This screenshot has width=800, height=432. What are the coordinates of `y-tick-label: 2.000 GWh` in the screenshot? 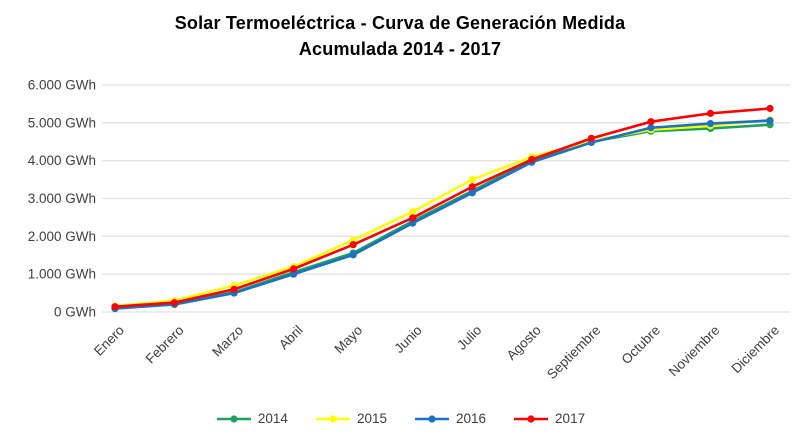 It's located at (62, 236).